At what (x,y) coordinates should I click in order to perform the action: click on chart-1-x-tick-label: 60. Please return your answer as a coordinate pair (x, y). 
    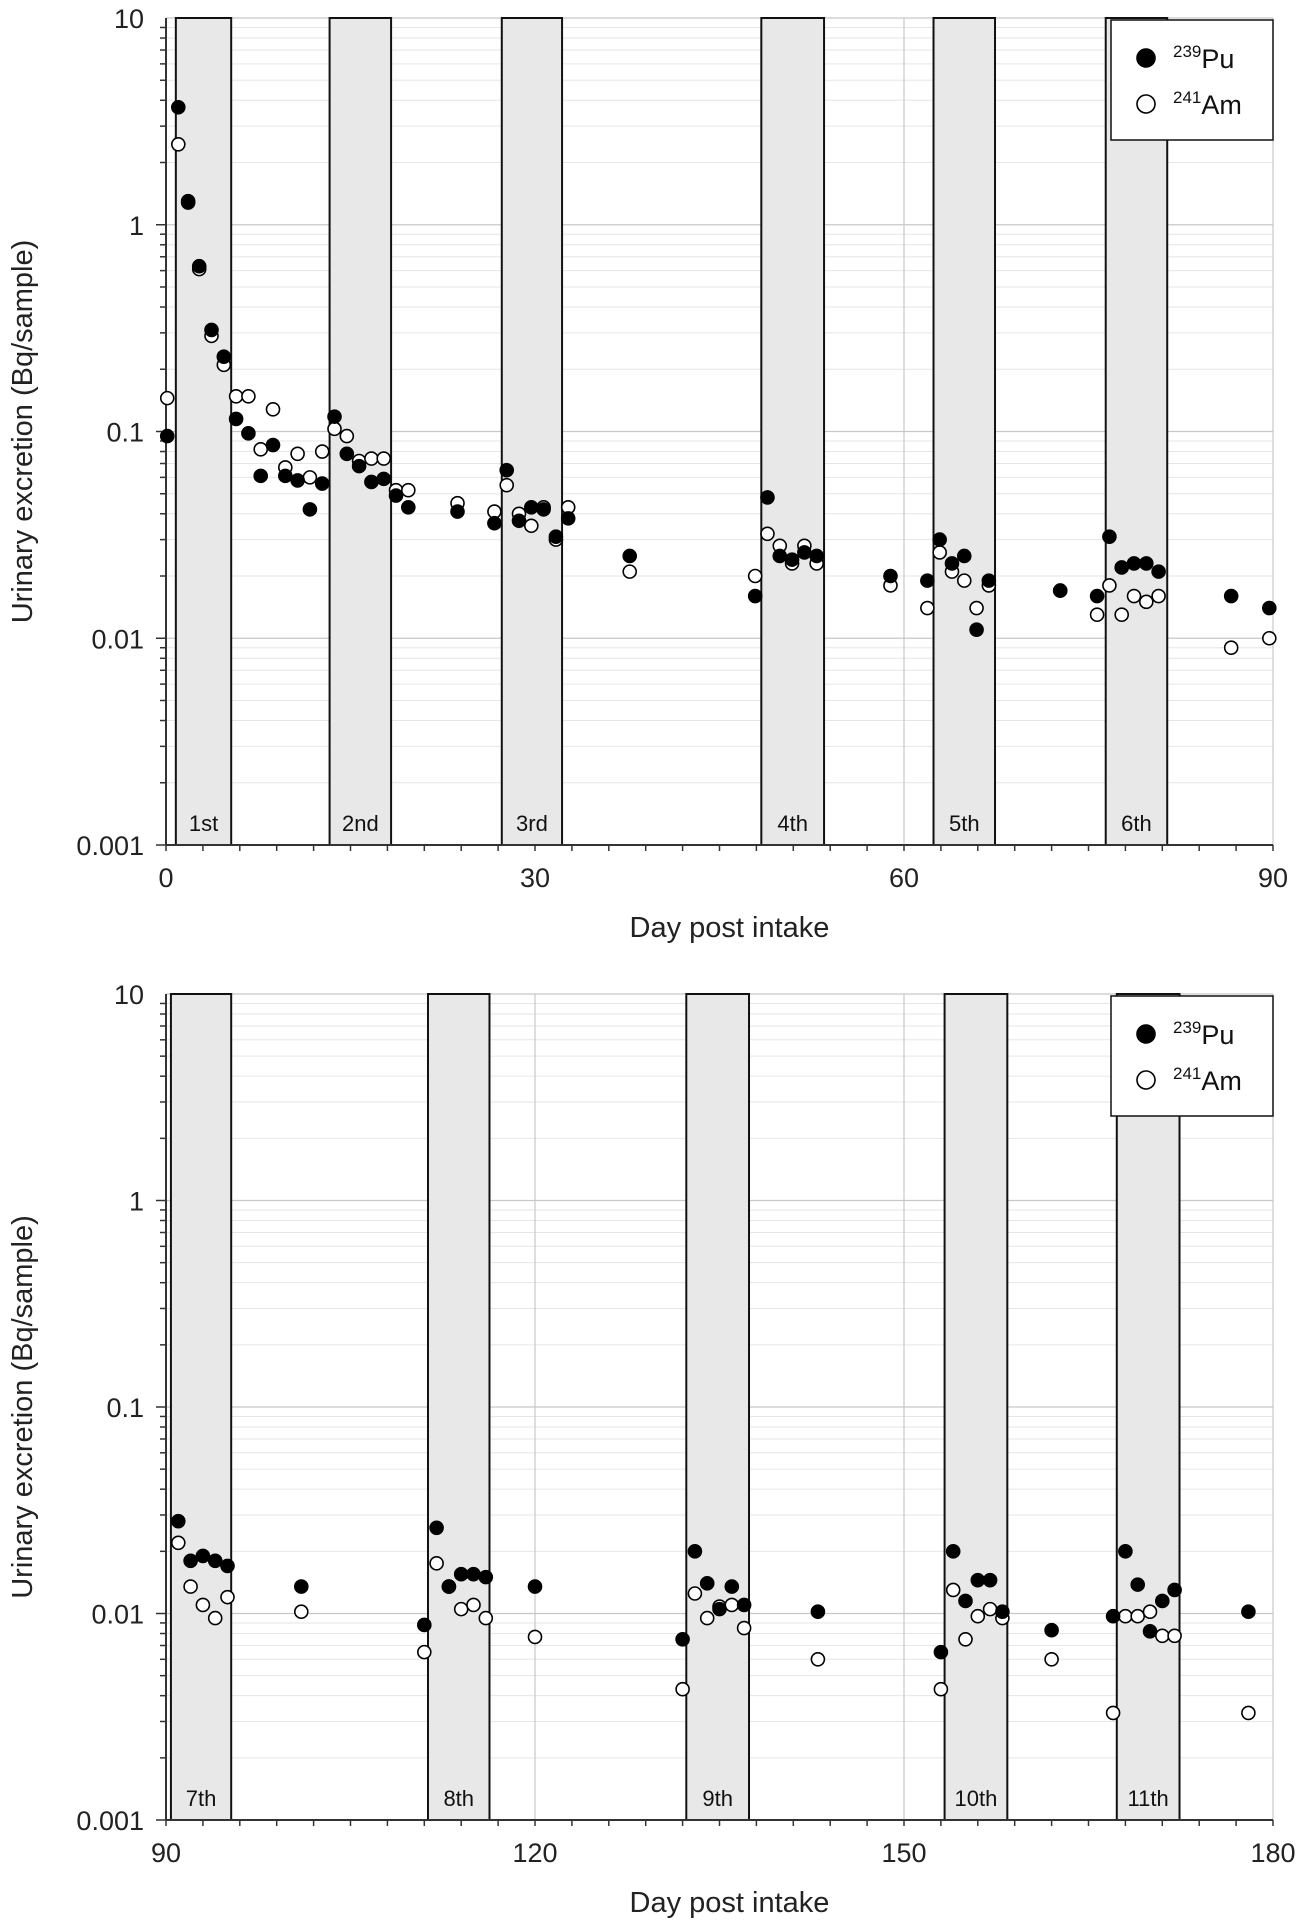
    Looking at the image, I should click on (904, 878).